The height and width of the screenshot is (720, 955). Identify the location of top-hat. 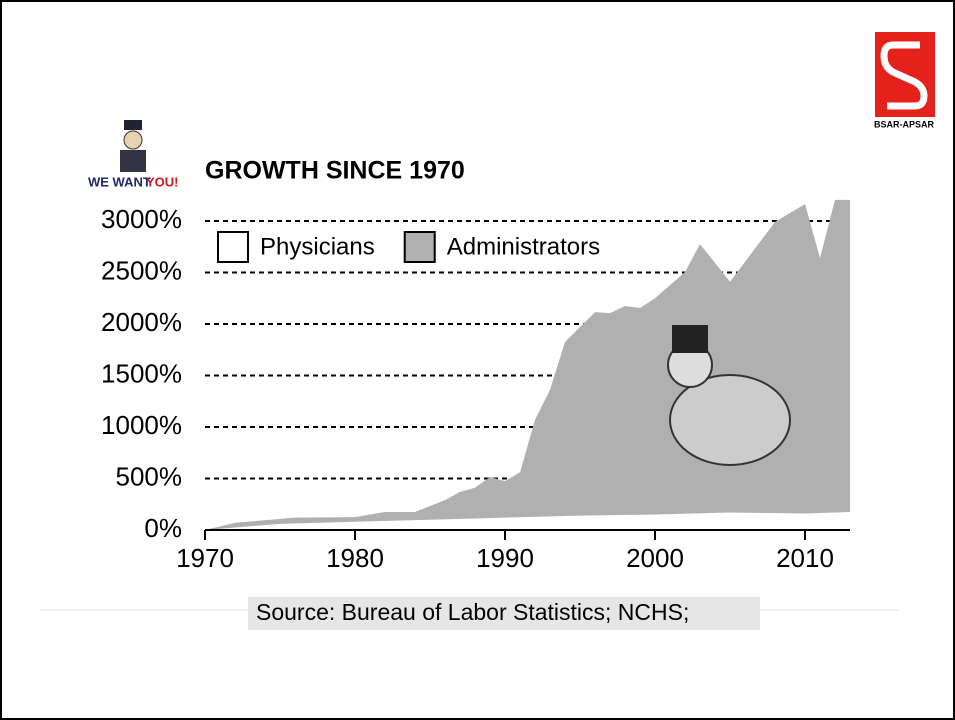
(690, 339).